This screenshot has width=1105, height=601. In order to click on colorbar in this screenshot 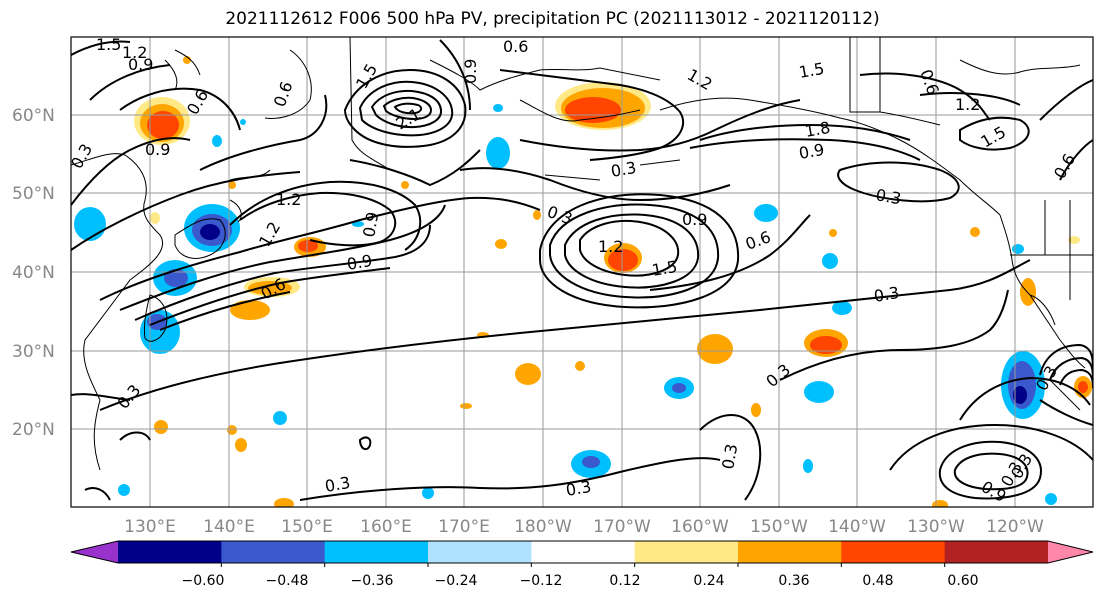, I will do `click(582, 553)`.